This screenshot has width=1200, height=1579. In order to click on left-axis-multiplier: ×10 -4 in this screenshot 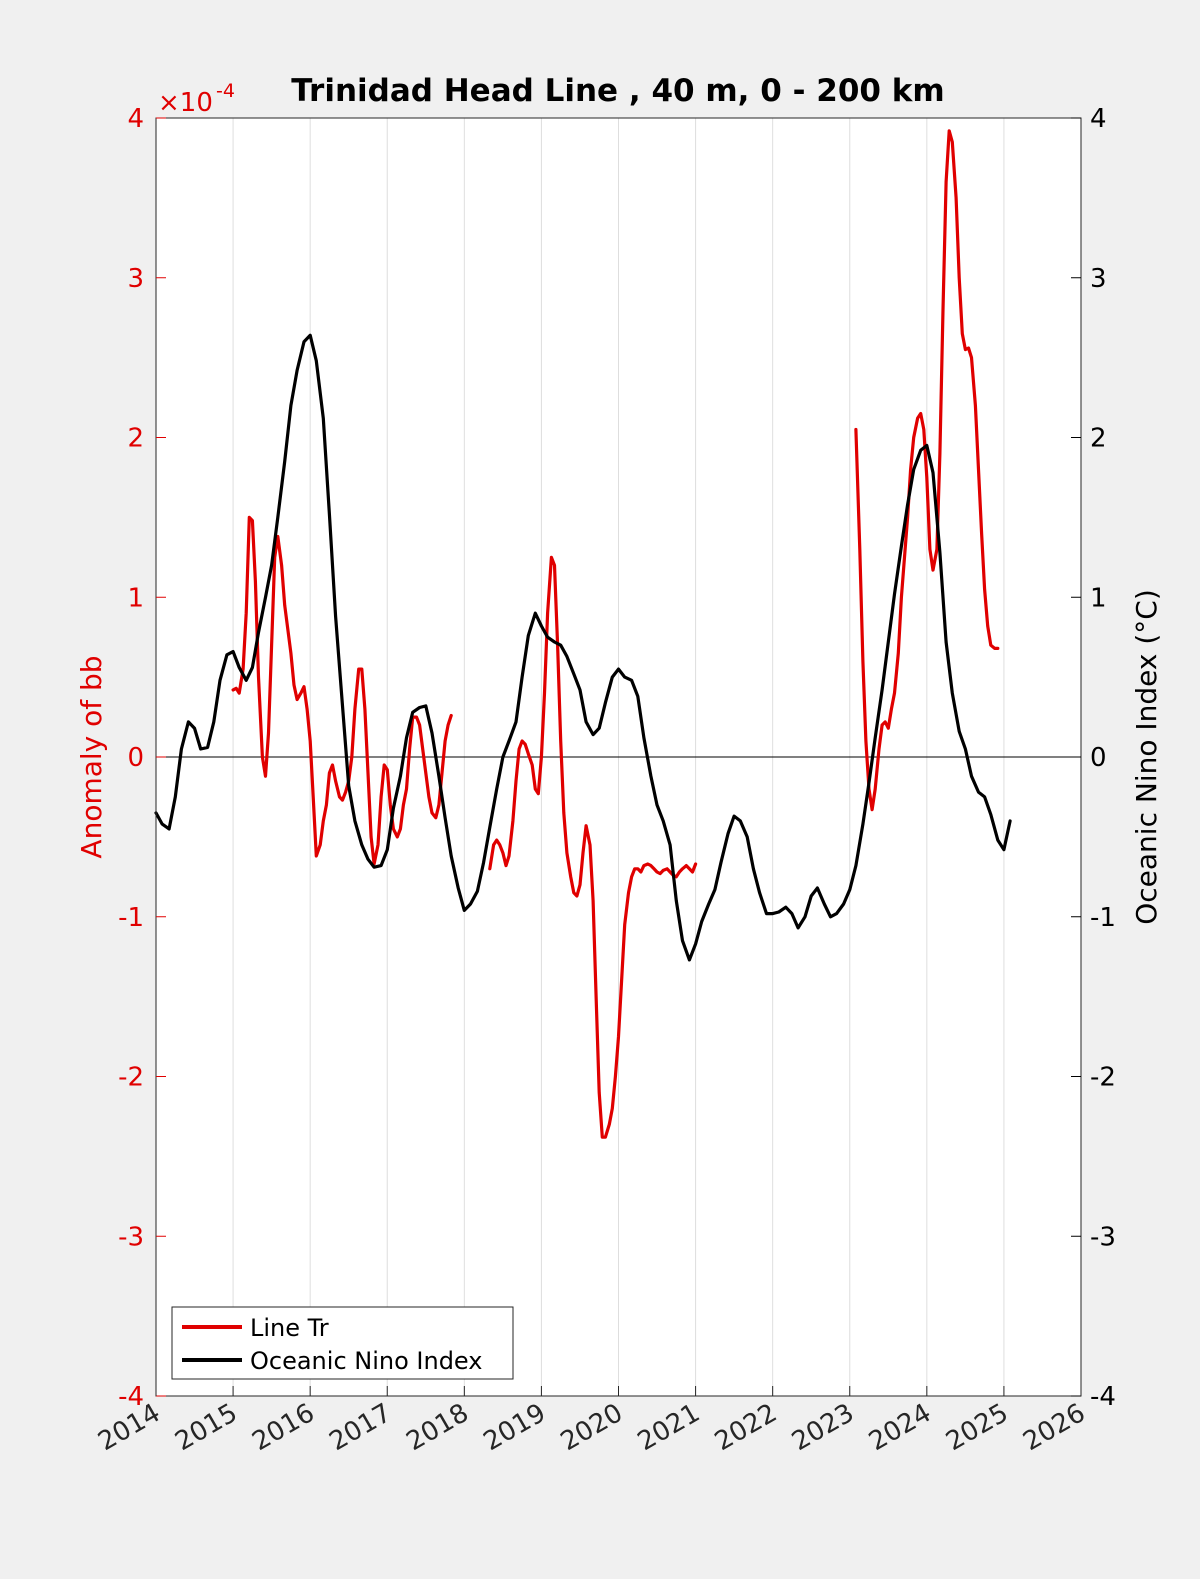, I will do `click(196, 99)`.